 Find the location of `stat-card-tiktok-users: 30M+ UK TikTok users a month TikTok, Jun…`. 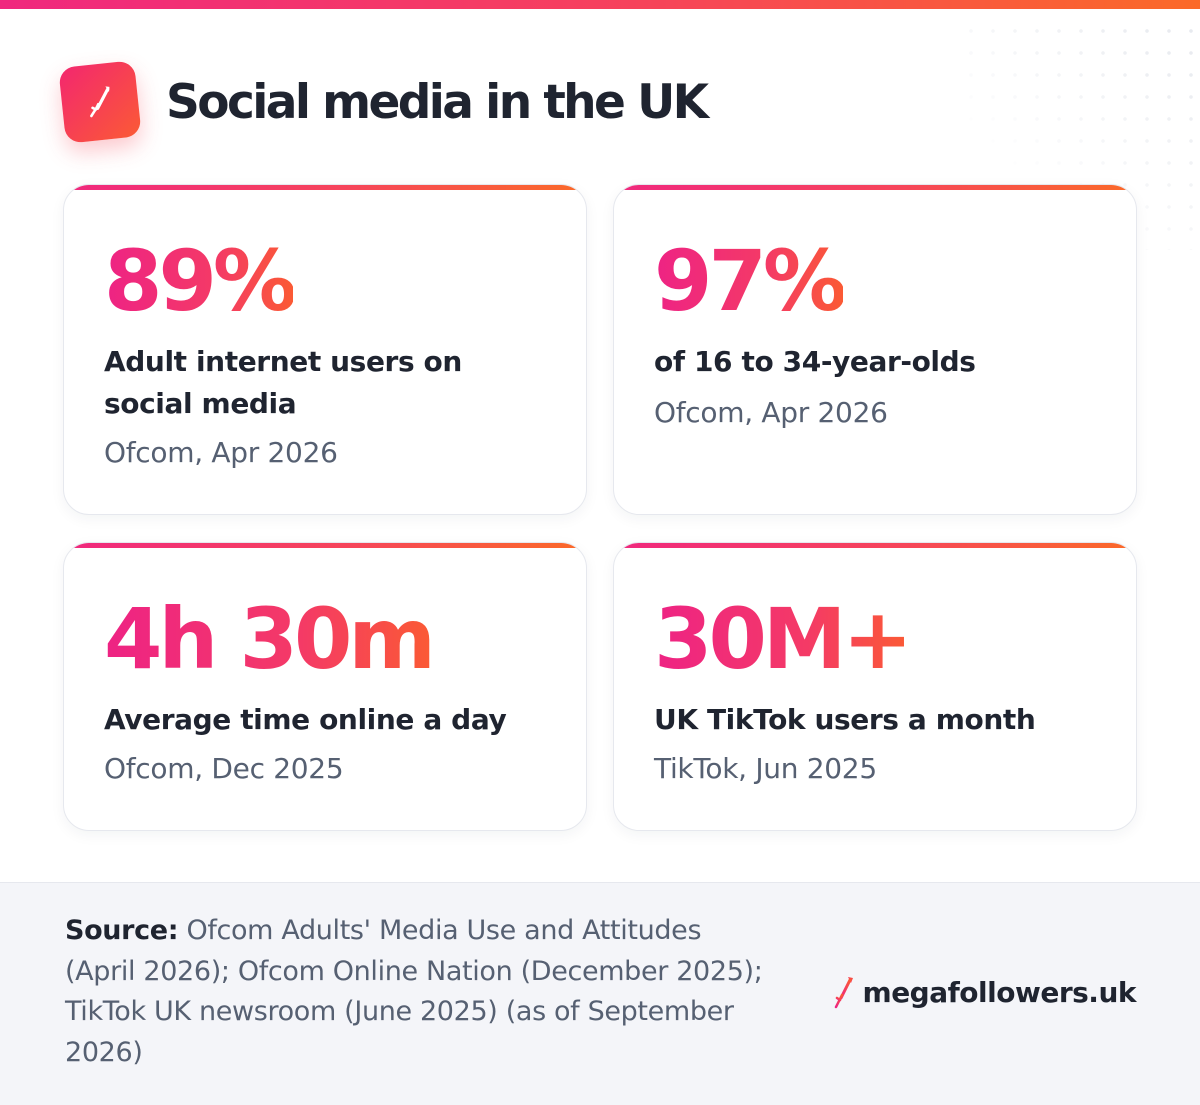

stat-card-tiktok-users: 30M+ UK TikTok users a month TikTok, Jun… is located at coordinates (875, 686).